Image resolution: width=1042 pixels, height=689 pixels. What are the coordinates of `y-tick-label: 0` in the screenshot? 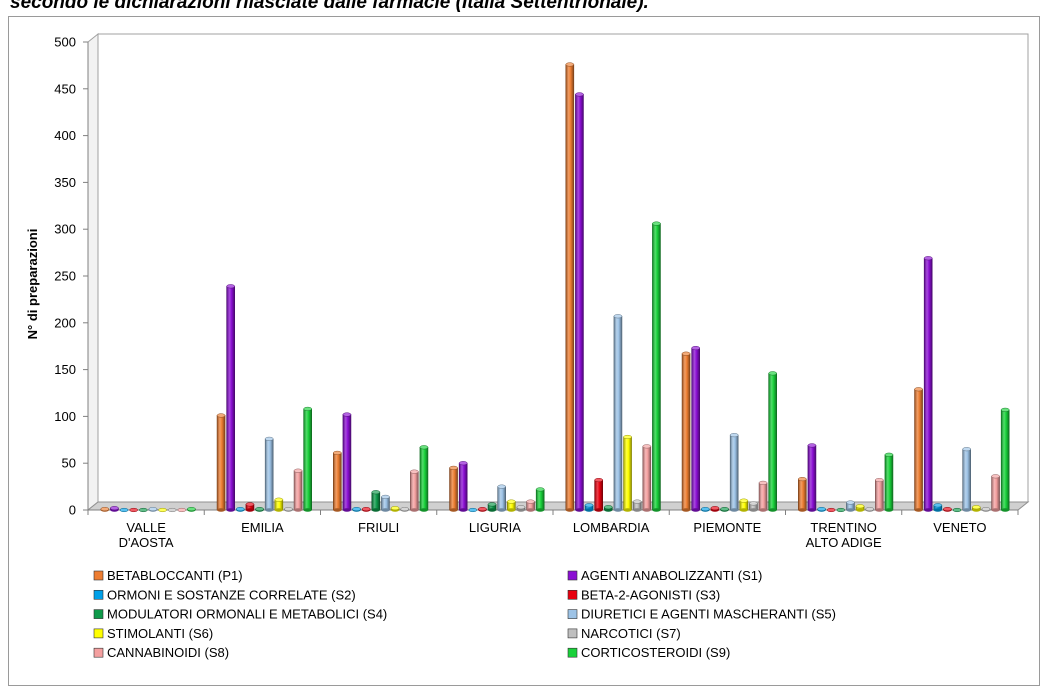 It's located at (72, 510).